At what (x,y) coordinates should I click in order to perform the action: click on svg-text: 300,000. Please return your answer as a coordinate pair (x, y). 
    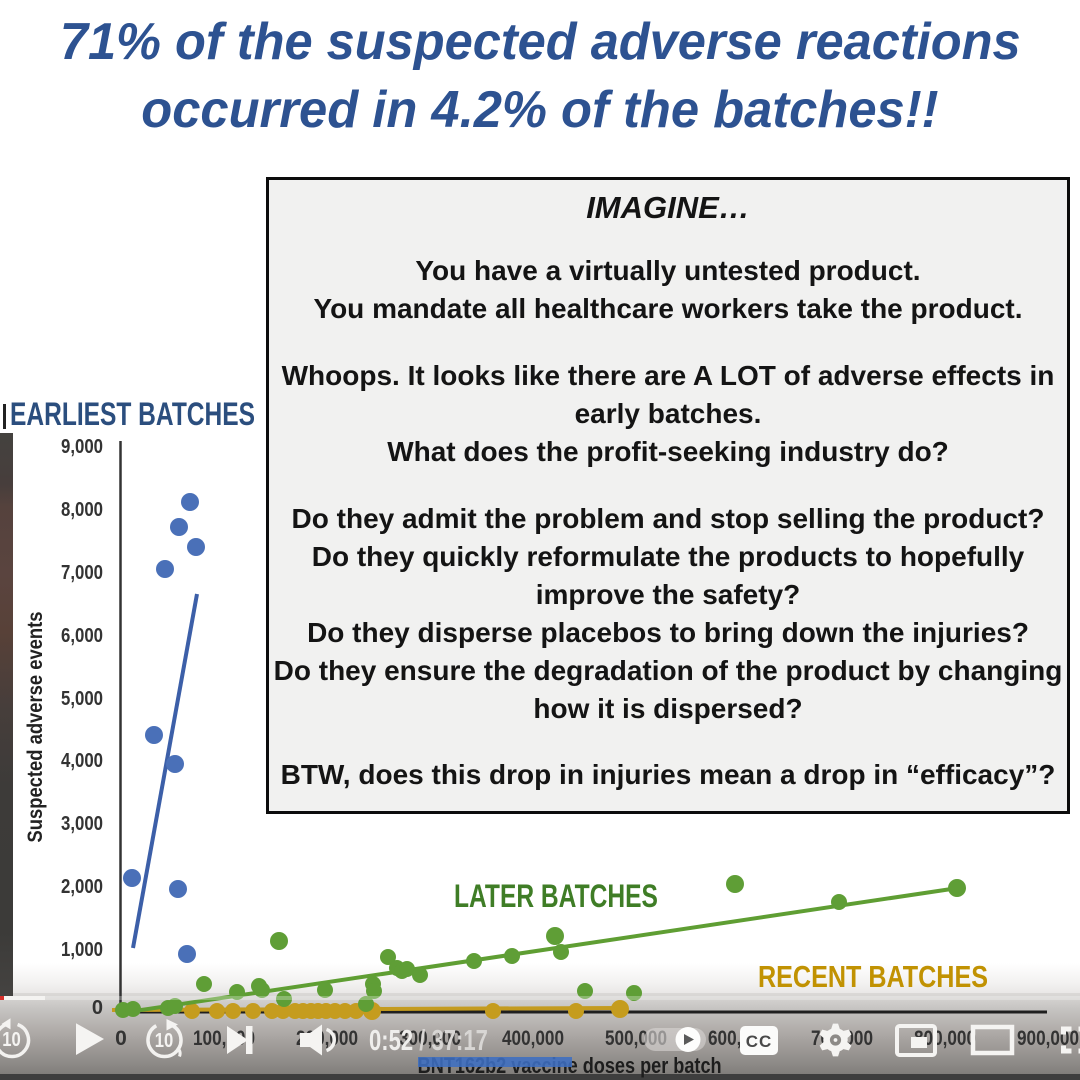
    Looking at the image, I should click on (430, 1038).